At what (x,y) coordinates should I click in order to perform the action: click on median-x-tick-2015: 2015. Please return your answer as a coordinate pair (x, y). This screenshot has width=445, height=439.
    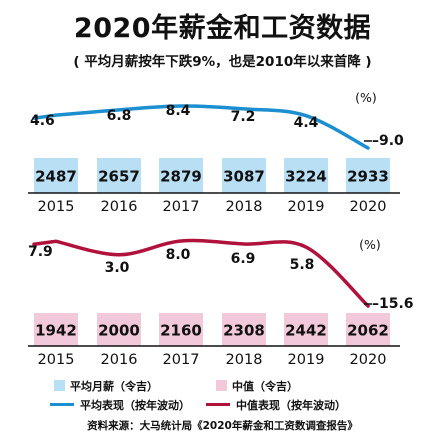
    Looking at the image, I should click on (56, 360).